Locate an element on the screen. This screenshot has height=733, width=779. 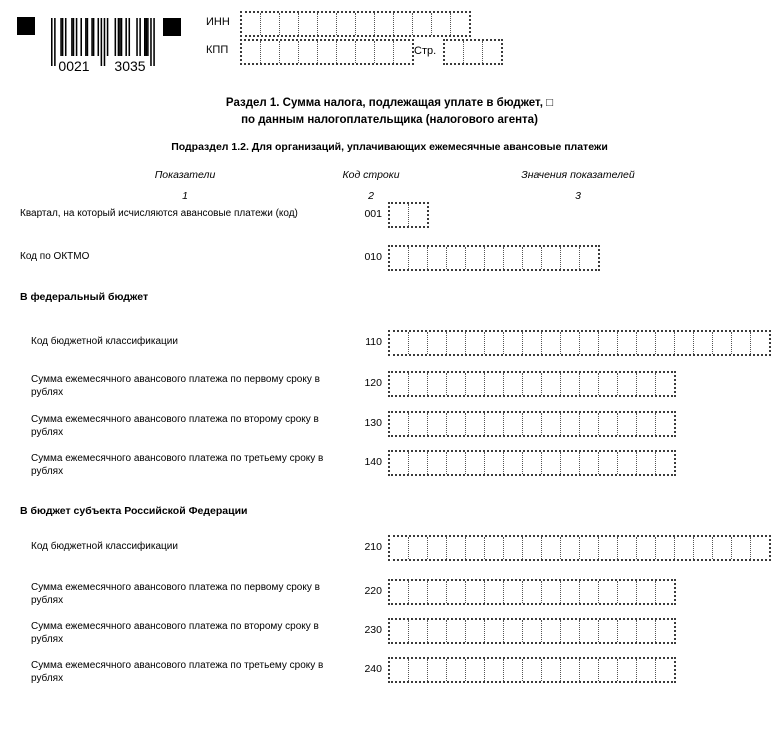
field-240-sum-third is located at coordinates (532, 670).